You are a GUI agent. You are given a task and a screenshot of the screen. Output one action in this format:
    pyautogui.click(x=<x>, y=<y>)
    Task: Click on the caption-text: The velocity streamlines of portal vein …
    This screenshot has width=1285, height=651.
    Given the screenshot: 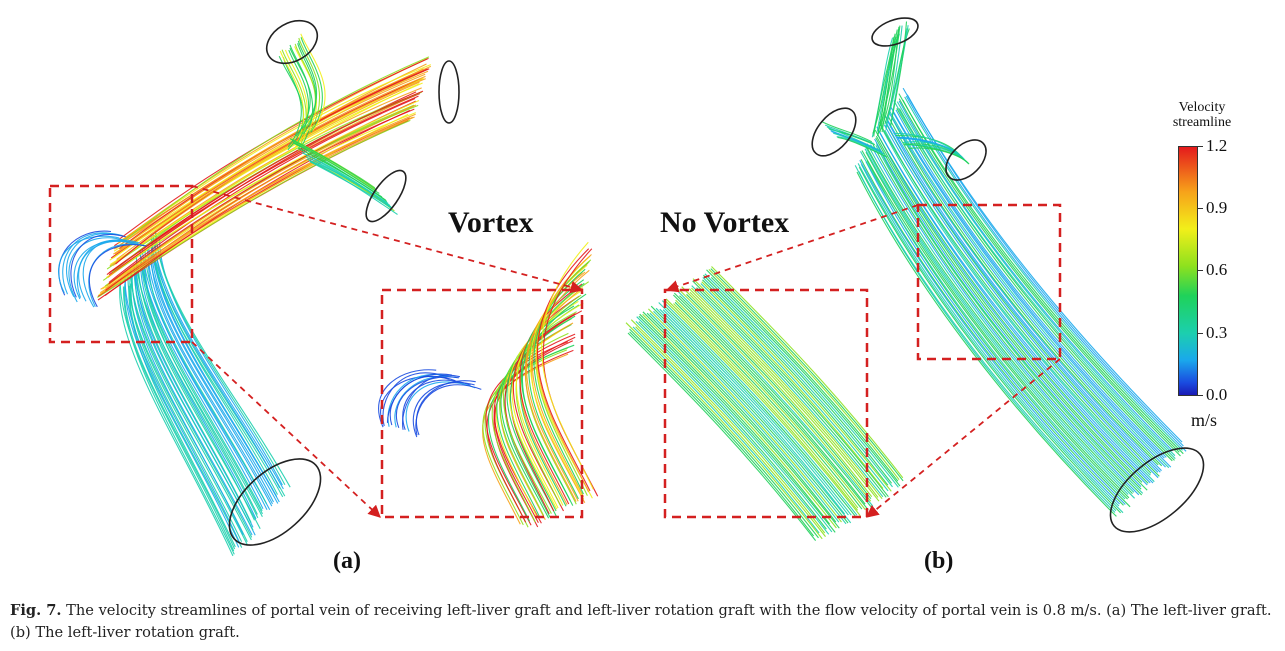 What is the action you would take?
    pyautogui.click(x=641, y=621)
    